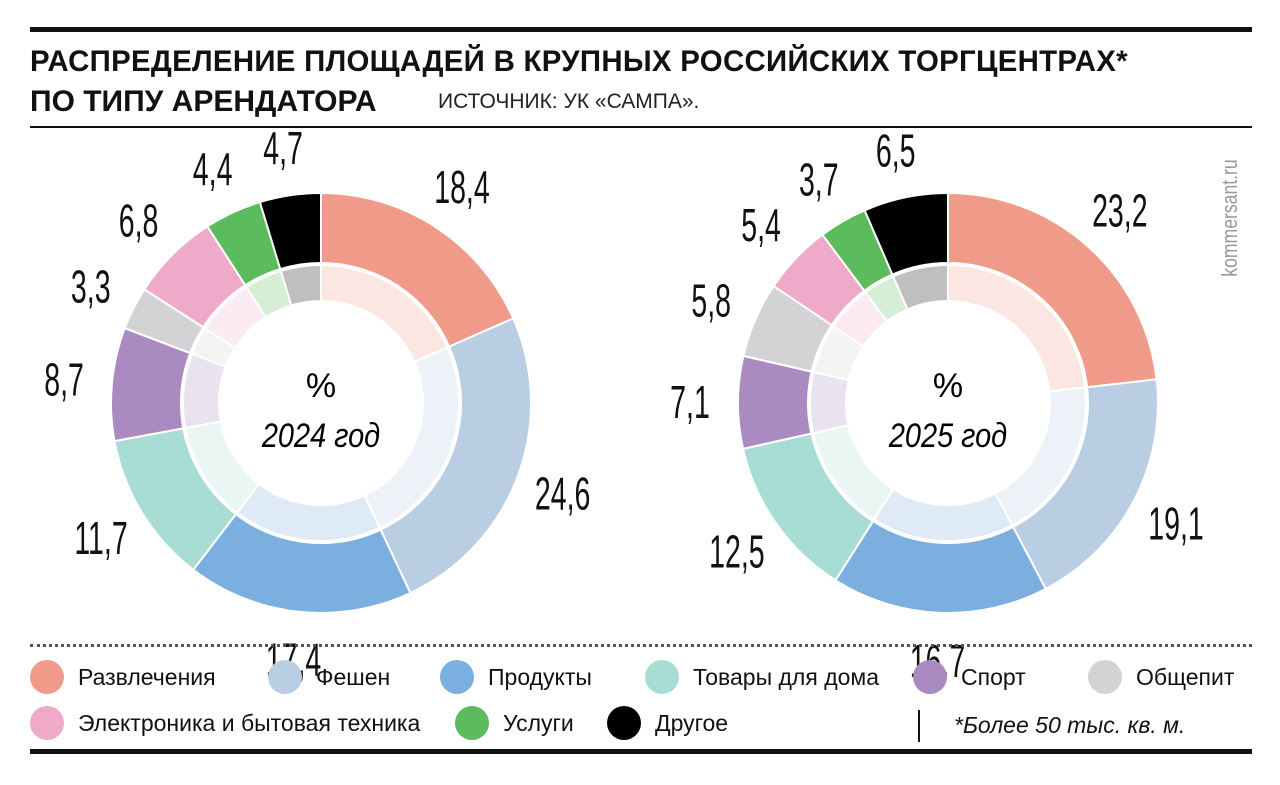 This screenshot has height=785, width=1280. What do you see at coordinates (641, 127) in the screenshot?
I see `header-rule` at bounding box center [641, 127].